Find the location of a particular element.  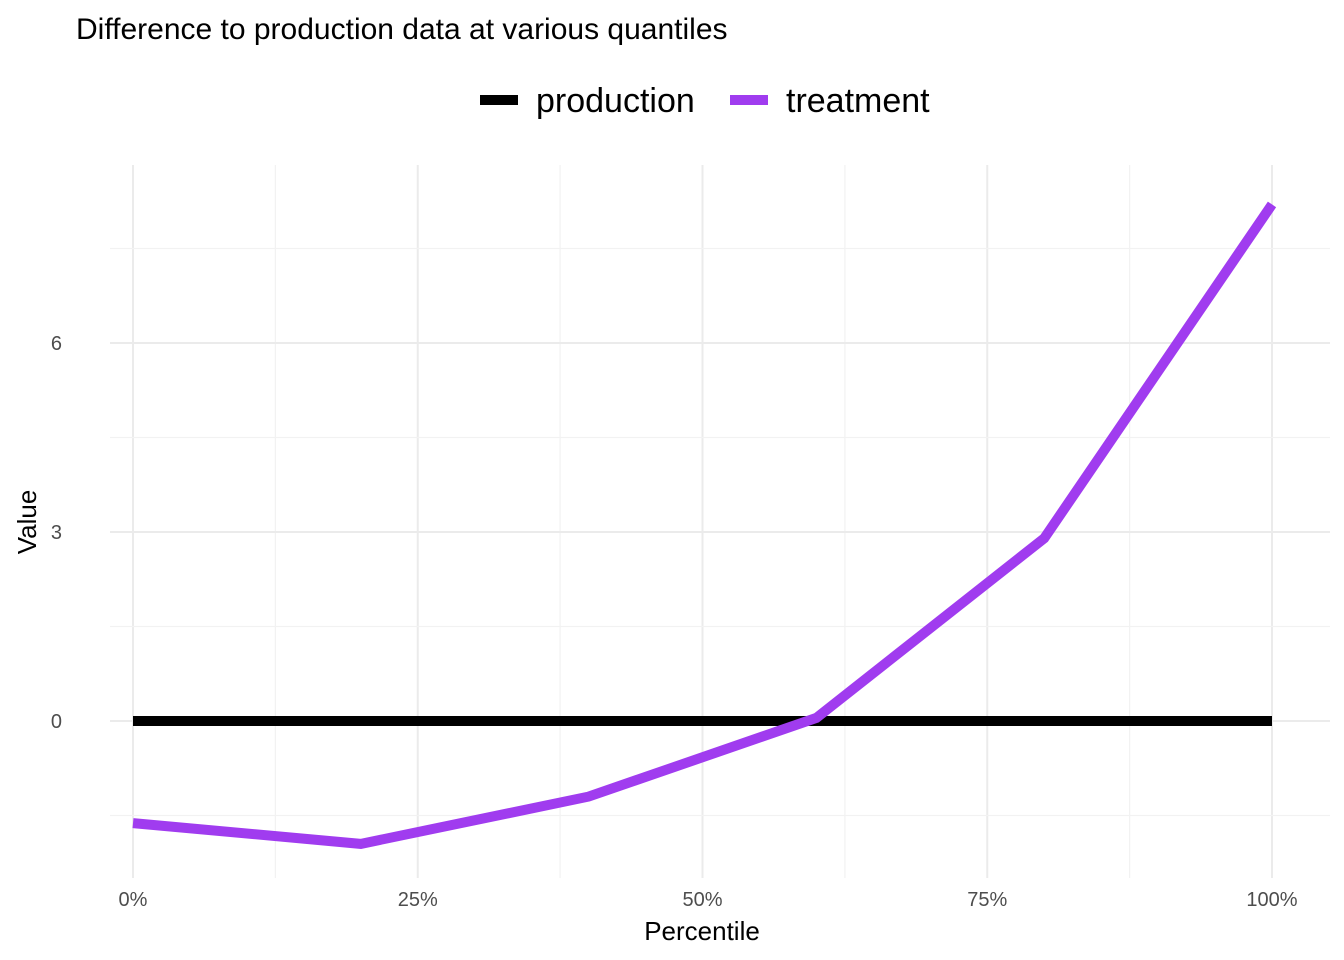

x-tick-label: 50% is located at coordinates (702, 900).